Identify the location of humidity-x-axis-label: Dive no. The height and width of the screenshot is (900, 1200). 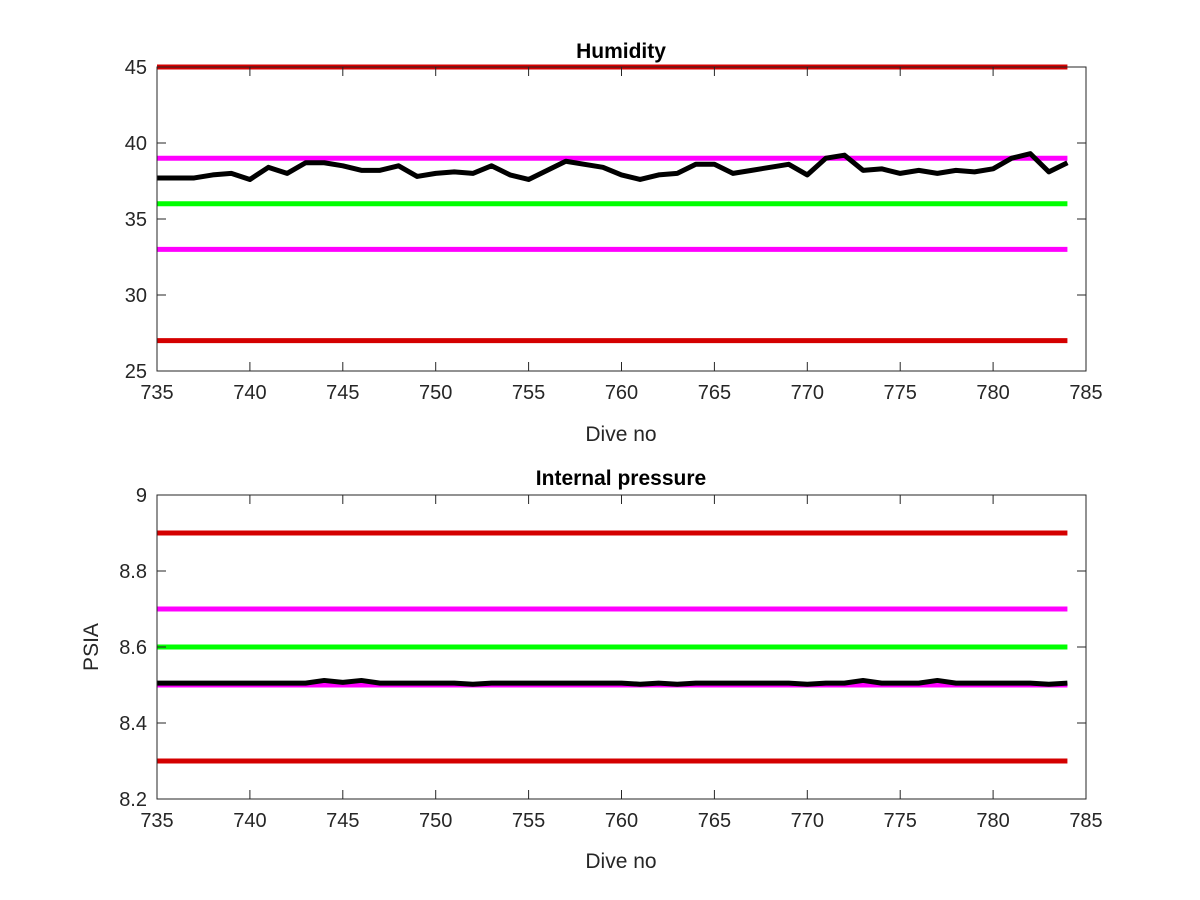
(620, 434).